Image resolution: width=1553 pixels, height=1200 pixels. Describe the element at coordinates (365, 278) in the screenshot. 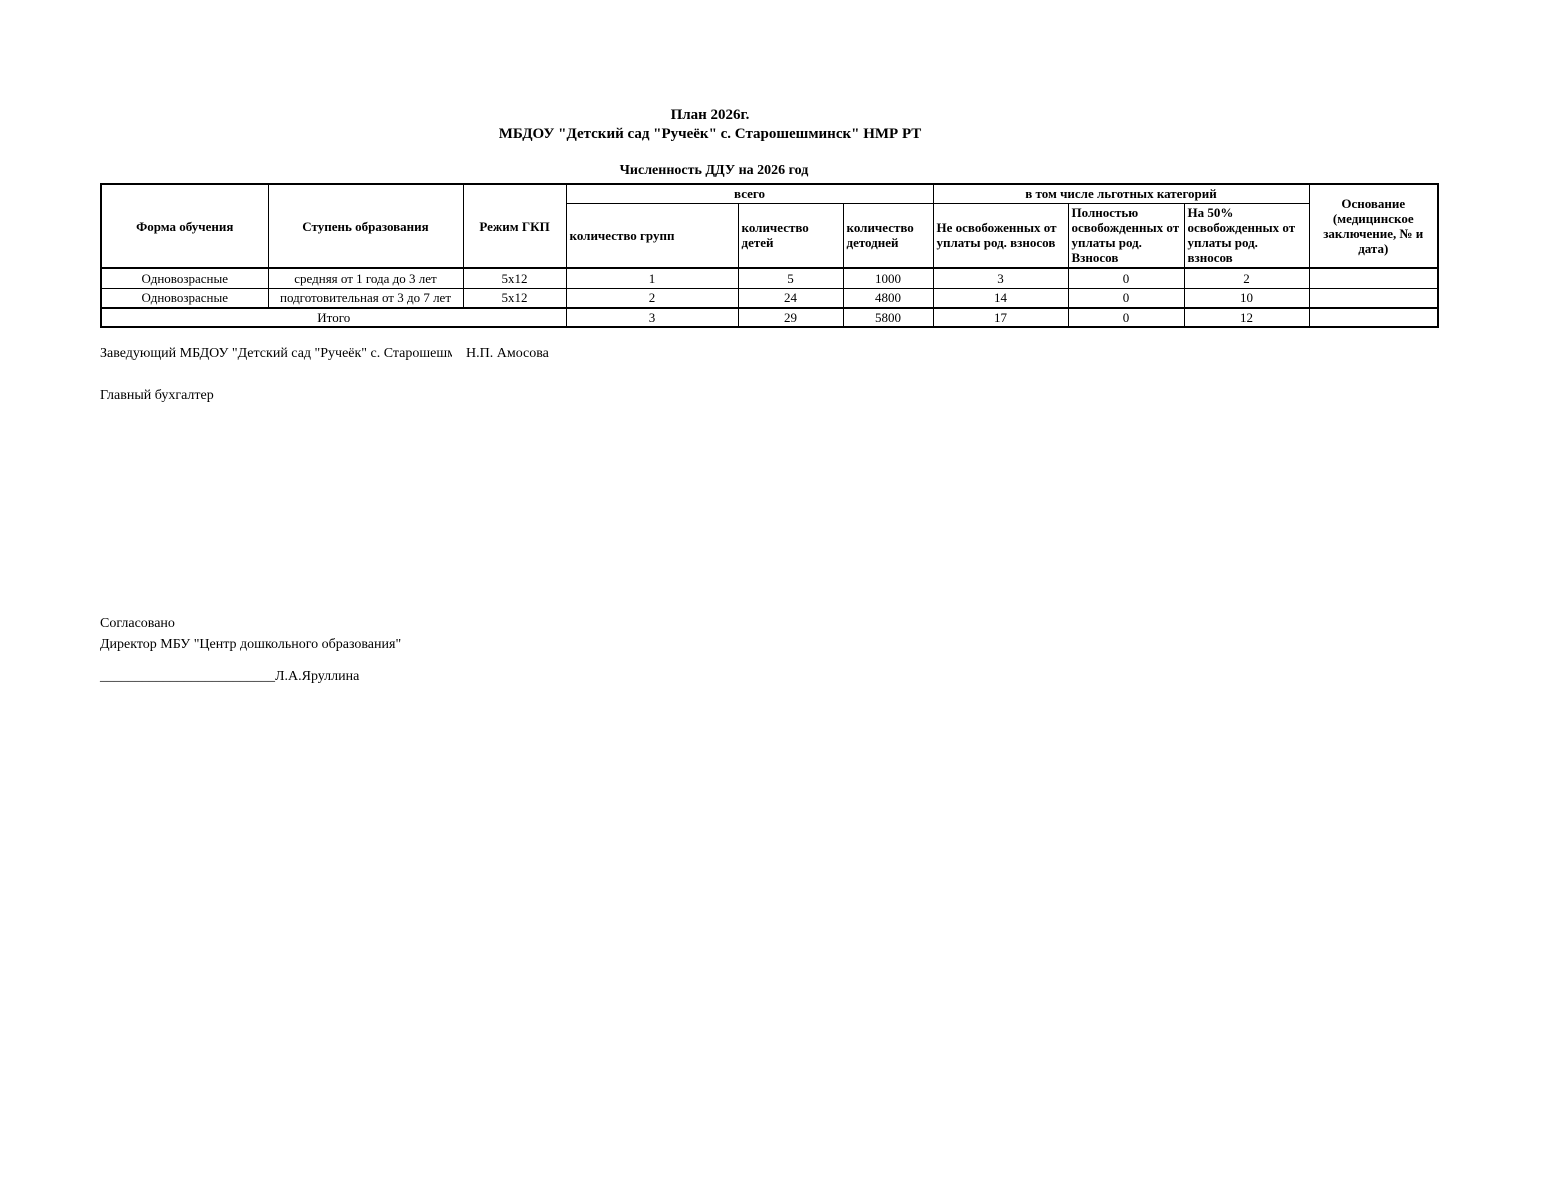

I see `cell-stage: средняя от 1 года до 3 лет` at that location.